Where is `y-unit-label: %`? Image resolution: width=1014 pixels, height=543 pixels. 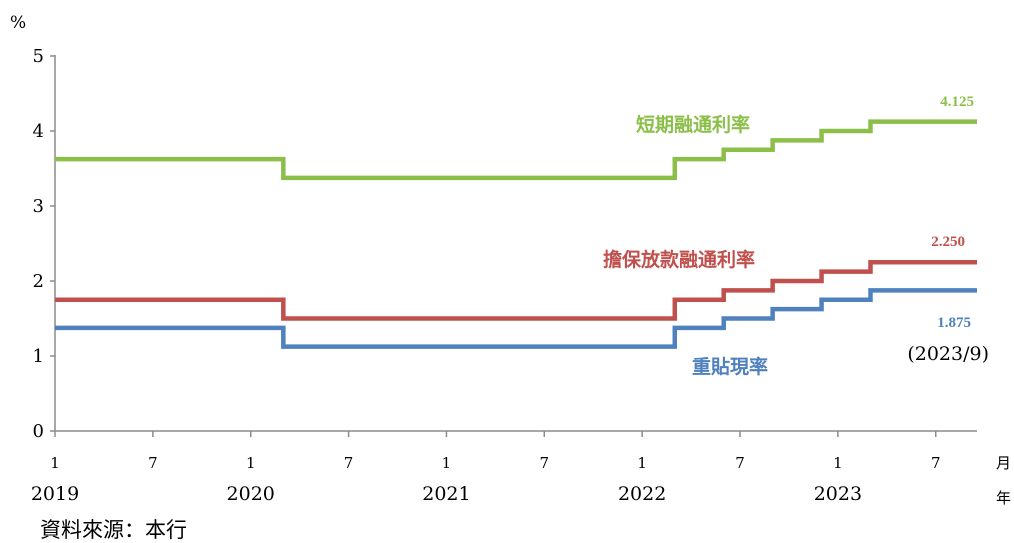 y-unit-label: % is located at coordinates (18, 23).